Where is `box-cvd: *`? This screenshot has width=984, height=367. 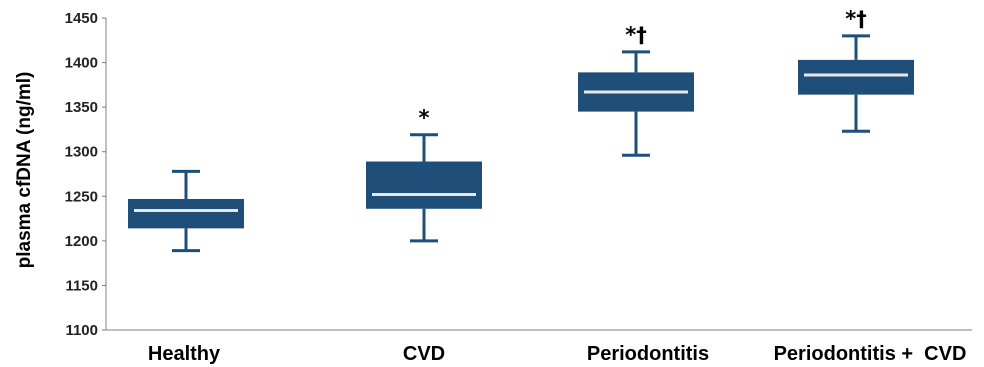
box-cvd: * is located at coordinates (424, 174).